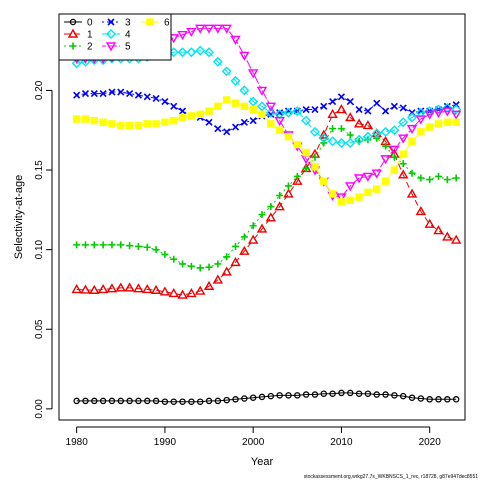  Describe the element at coordinates (116, 23) in the screenshot. I see `legend-item-3: 3` at that location.